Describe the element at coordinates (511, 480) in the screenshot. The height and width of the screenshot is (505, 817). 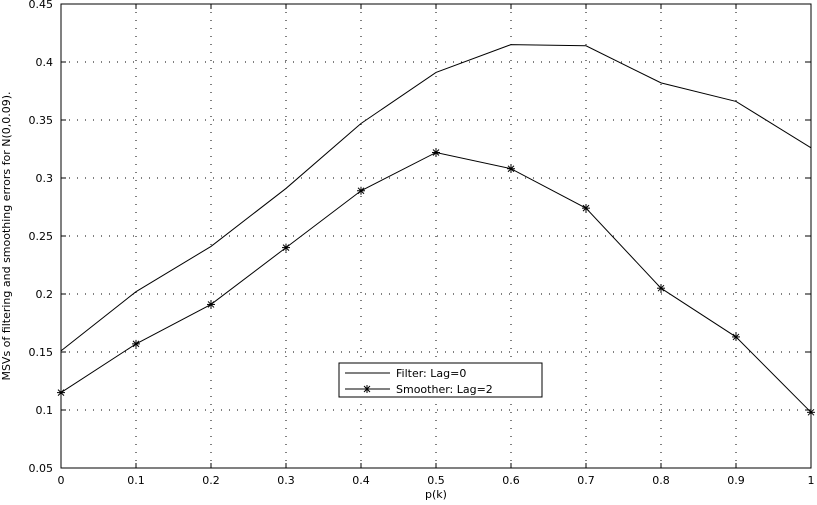
I see `x-tick-label: 0.6` at that location.